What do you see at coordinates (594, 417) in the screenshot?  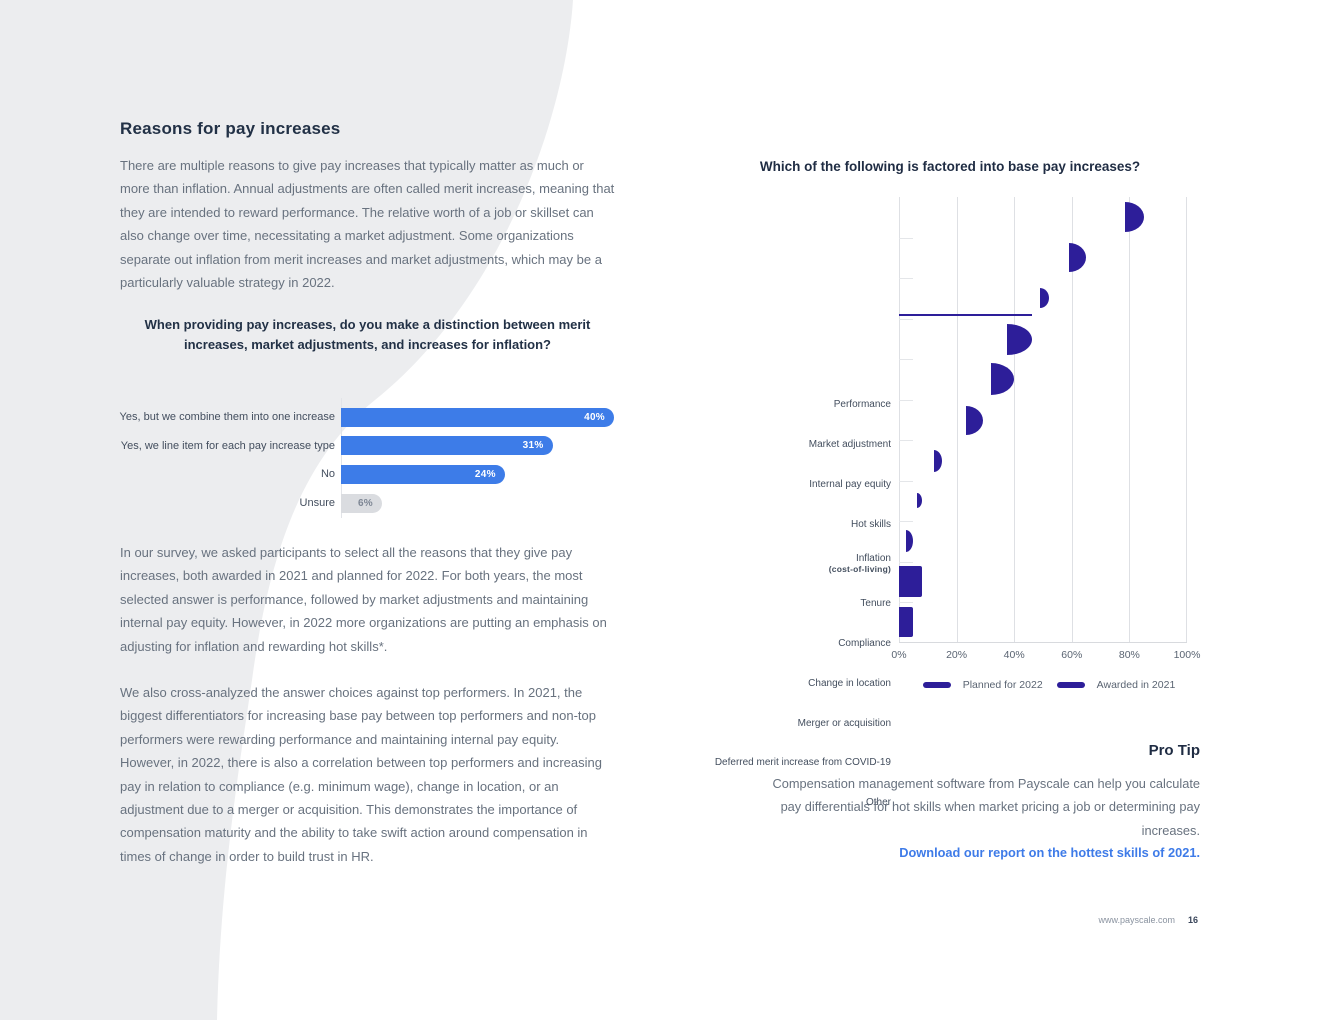 I see `bar-value-label: 40%` at bounding box center [594, 417].